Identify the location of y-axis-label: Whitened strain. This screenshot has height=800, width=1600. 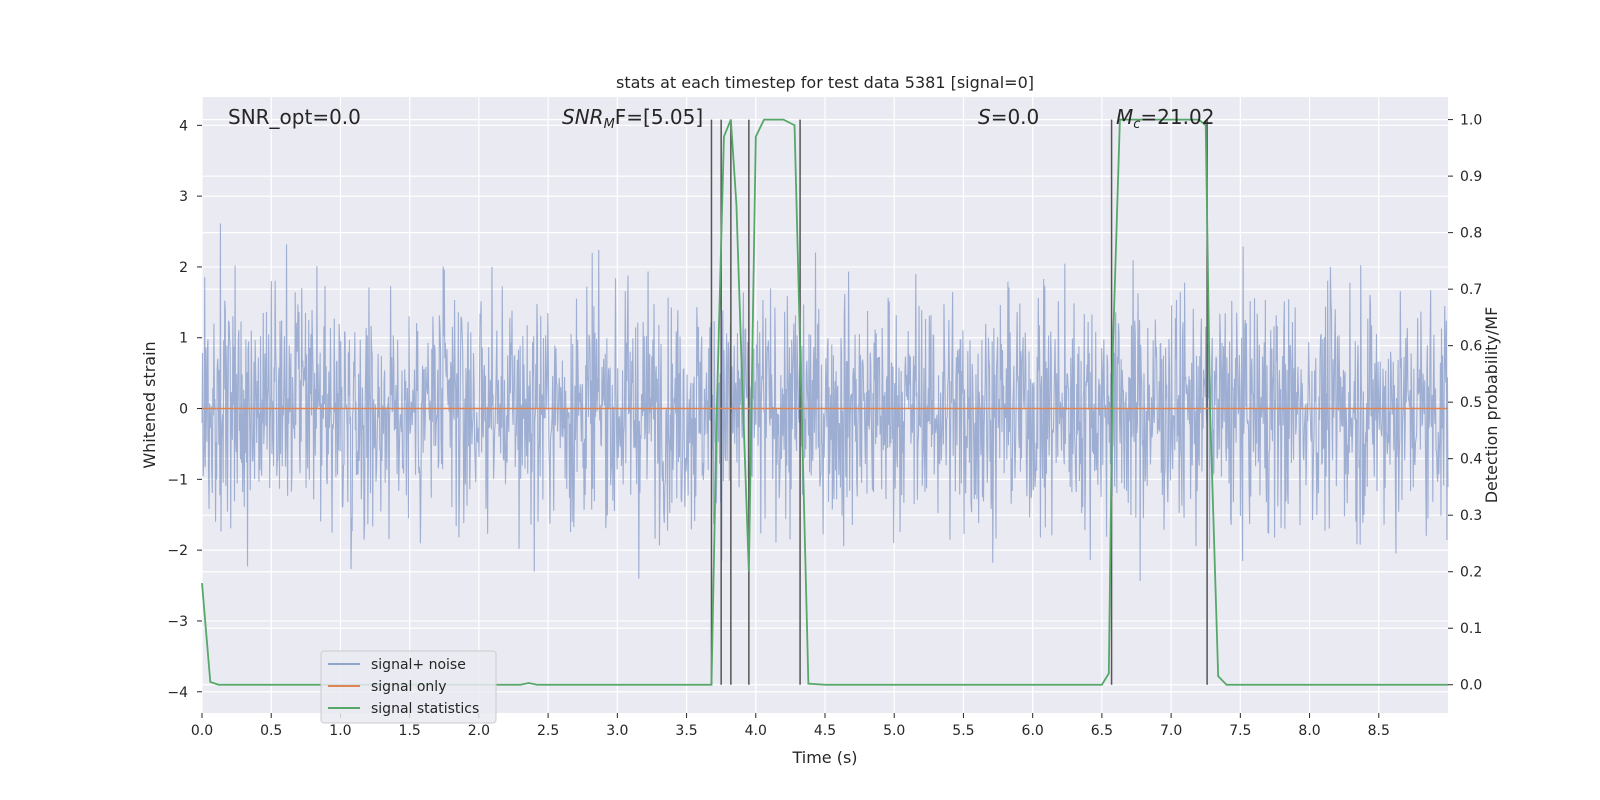
(149, 404).